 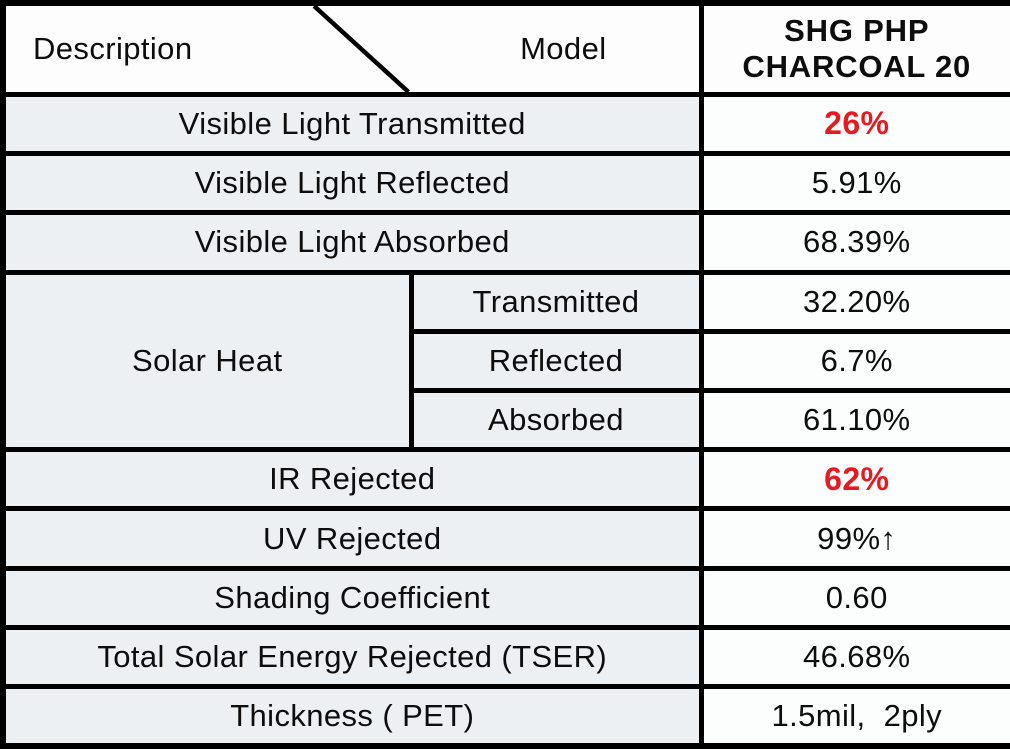 I want to click on row-value-cell: 68.39%, so click(x=854, y=242).